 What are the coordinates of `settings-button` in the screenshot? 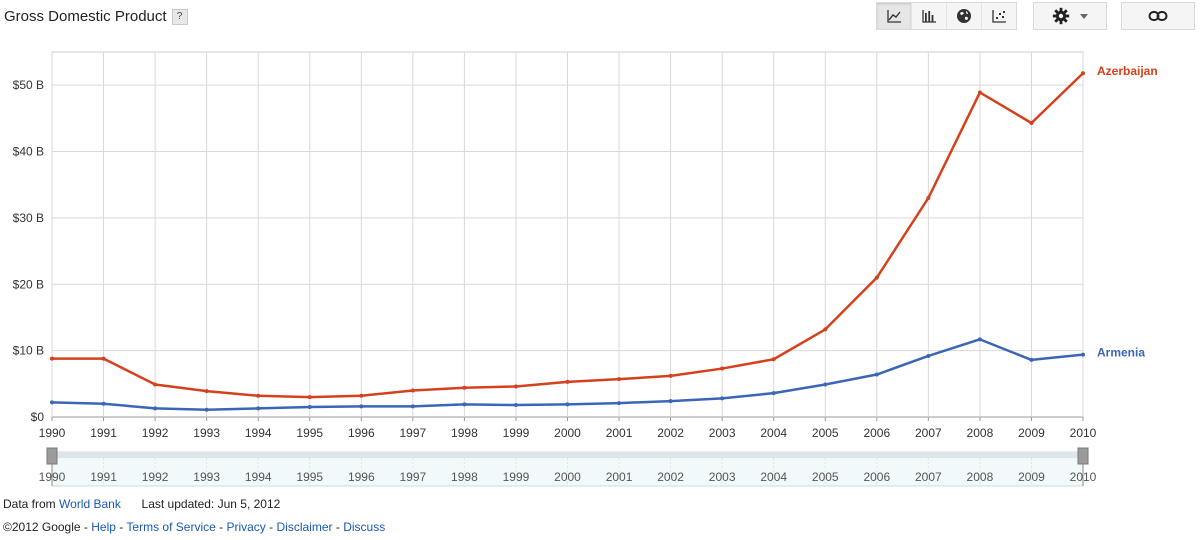 It's located at (1070, 16).